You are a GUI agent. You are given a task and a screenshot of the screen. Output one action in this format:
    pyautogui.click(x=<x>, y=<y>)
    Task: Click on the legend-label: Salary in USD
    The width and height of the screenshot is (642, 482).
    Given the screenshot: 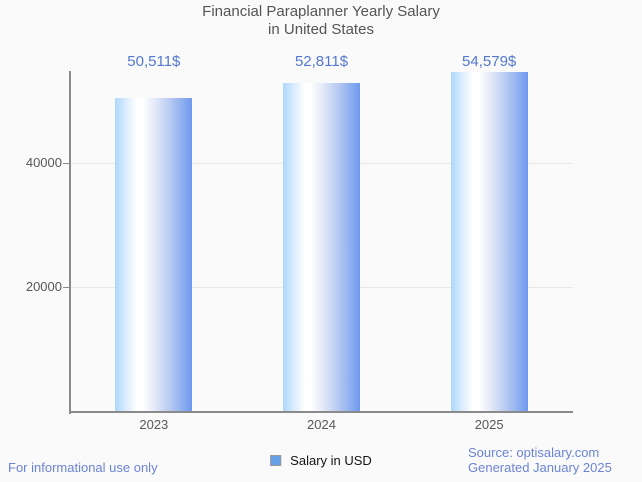 What is the action you would take?
    pyautogui.click(x=331, y=460)
    